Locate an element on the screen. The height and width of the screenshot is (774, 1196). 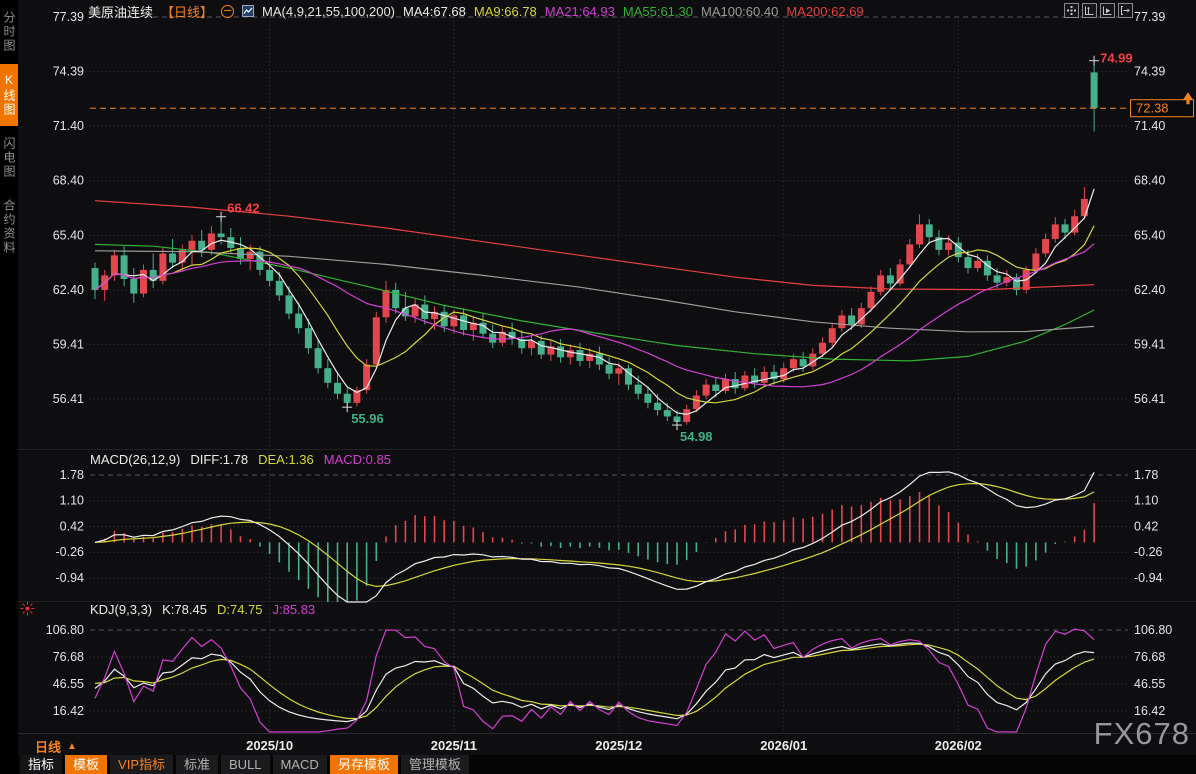
tab-manage-templates: 管理模板 is located at coordinates (434, 764).